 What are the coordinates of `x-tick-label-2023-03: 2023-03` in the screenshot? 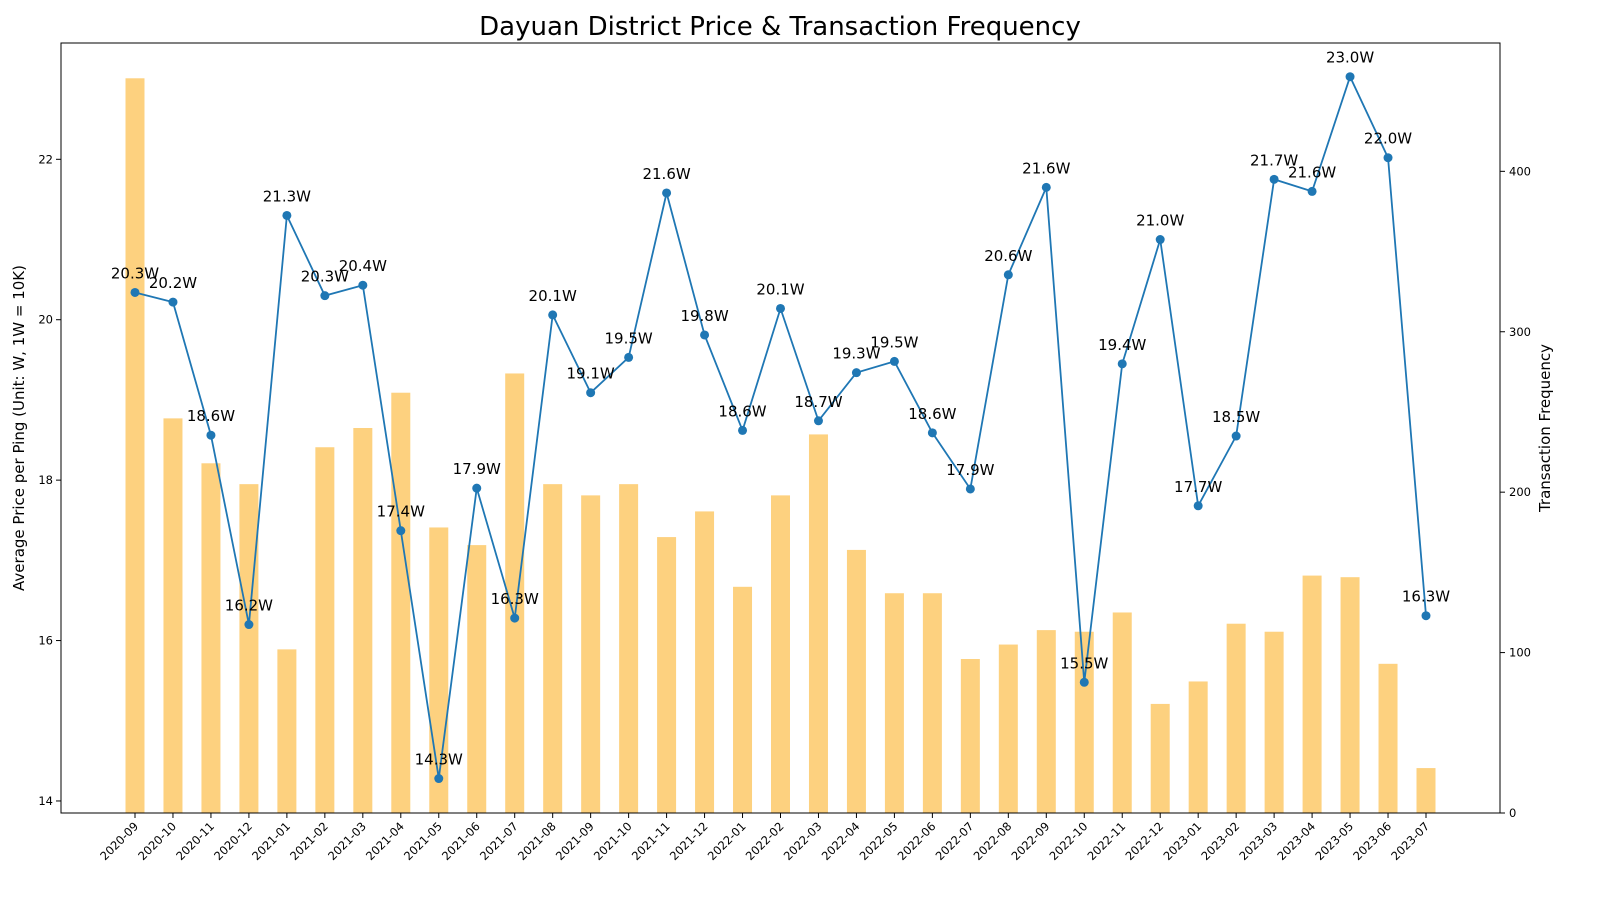 It's located at (1258, 841).